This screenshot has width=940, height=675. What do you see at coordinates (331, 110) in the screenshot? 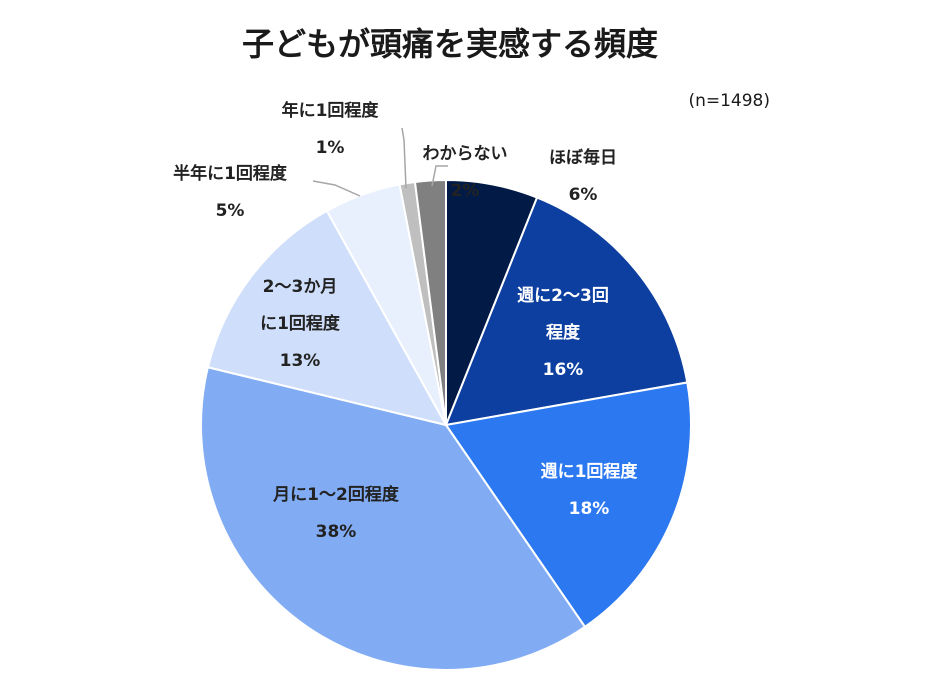
I see `slice-category-label: 年に1回程度` at bounding box center [331, 110].